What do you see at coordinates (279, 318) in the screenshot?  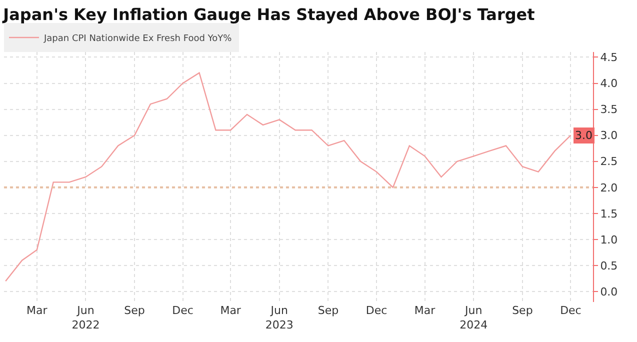 I see `x-tick-label: Jun 2023` at bounding box center [279, 318].